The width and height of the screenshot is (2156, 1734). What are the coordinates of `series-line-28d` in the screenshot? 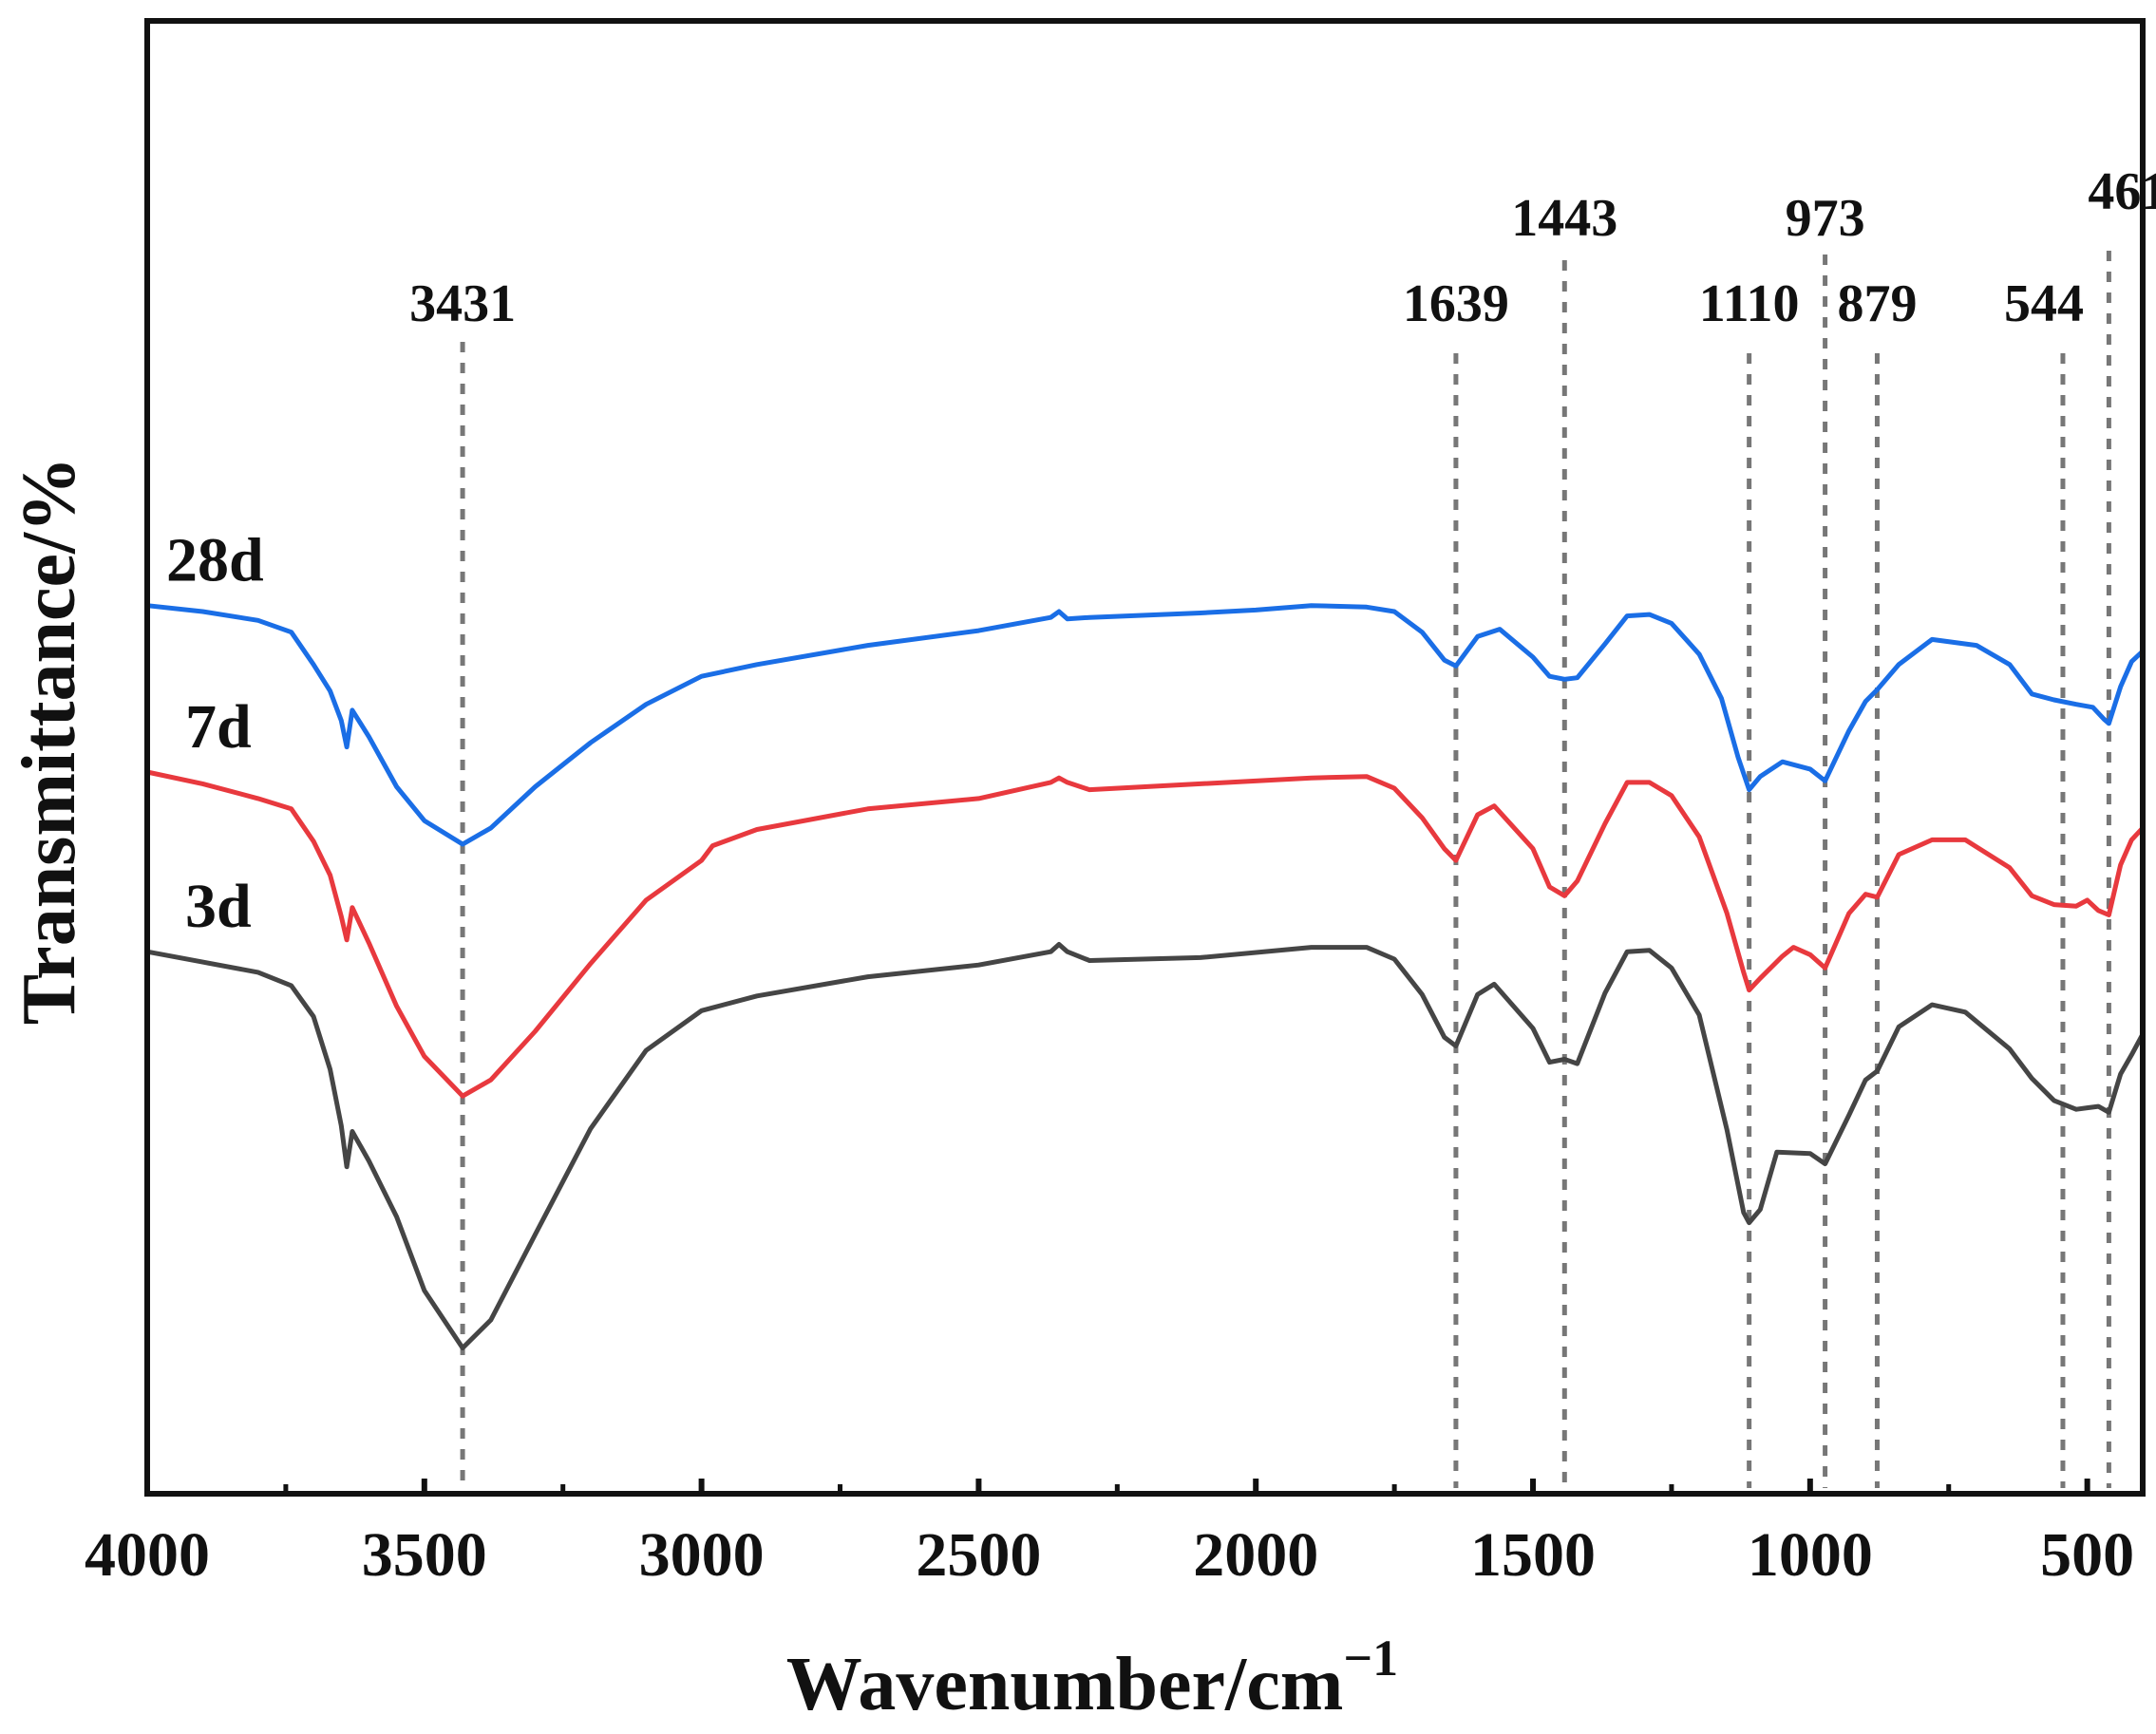 It's located at (1145, 725).